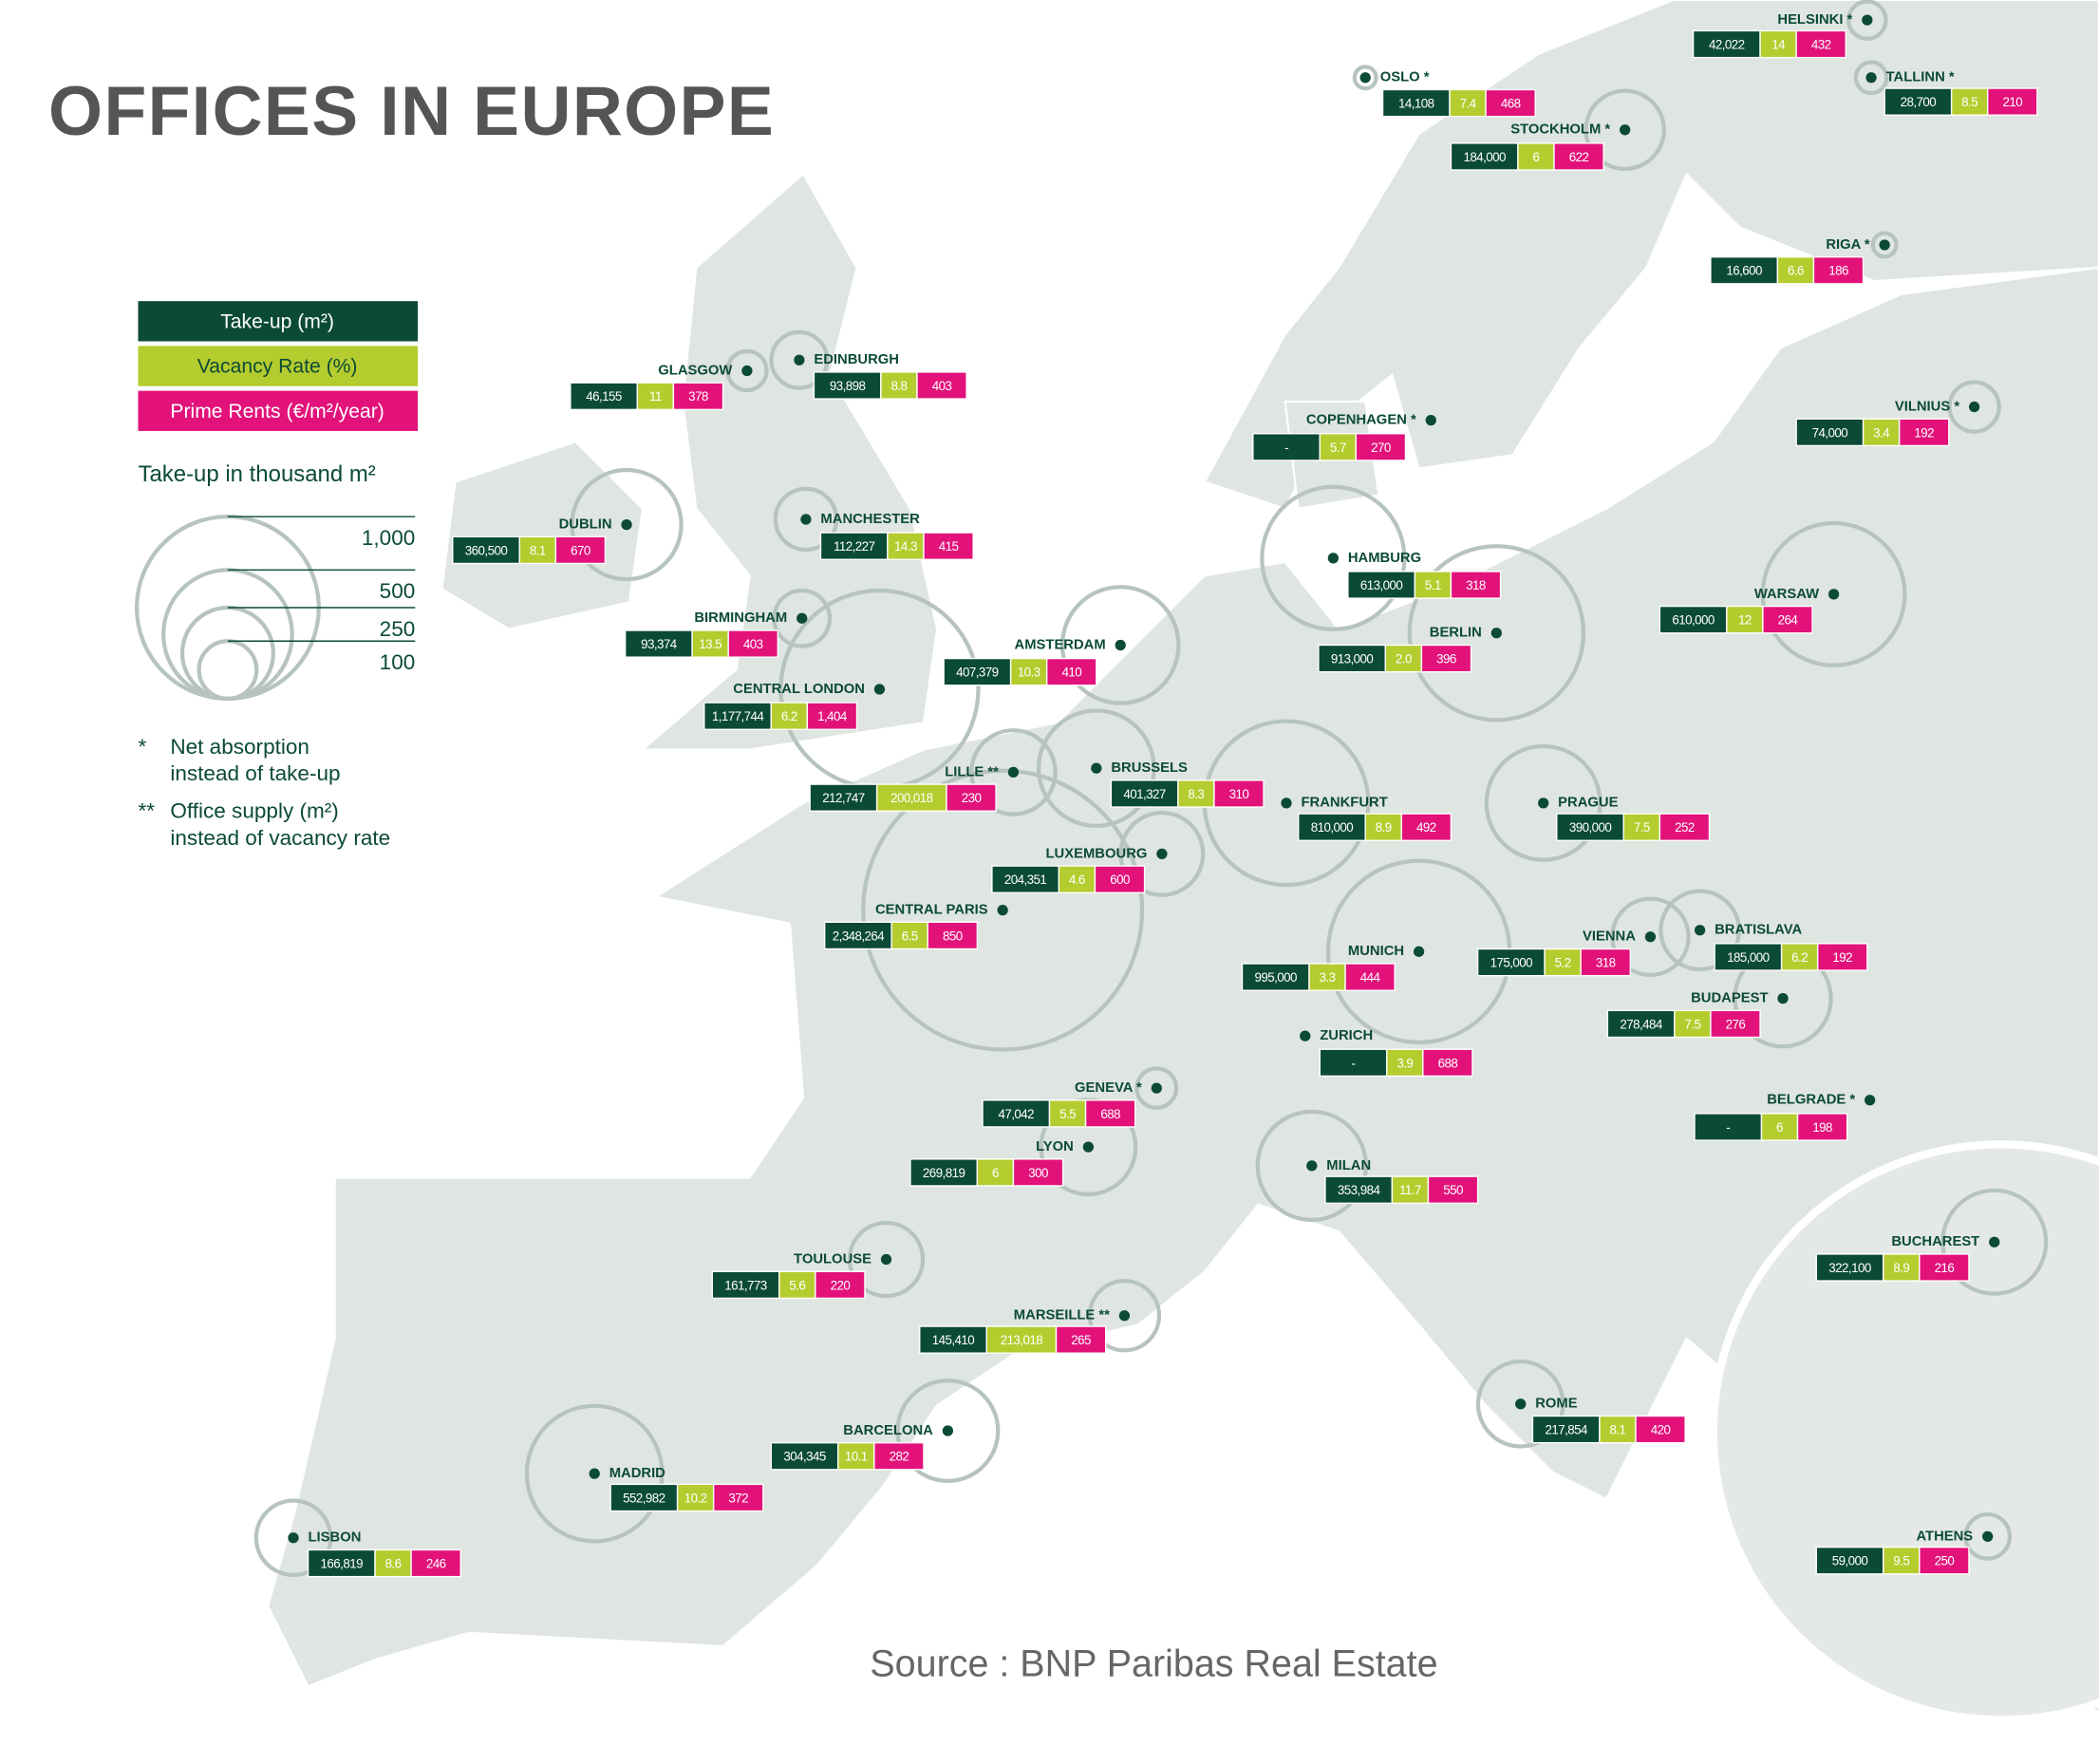 The height and width of the screenshot is (1764, 2099). Describe the element at coordinates (1110, 1114) in the screenshot. I see `value-rent: 688` at that location.